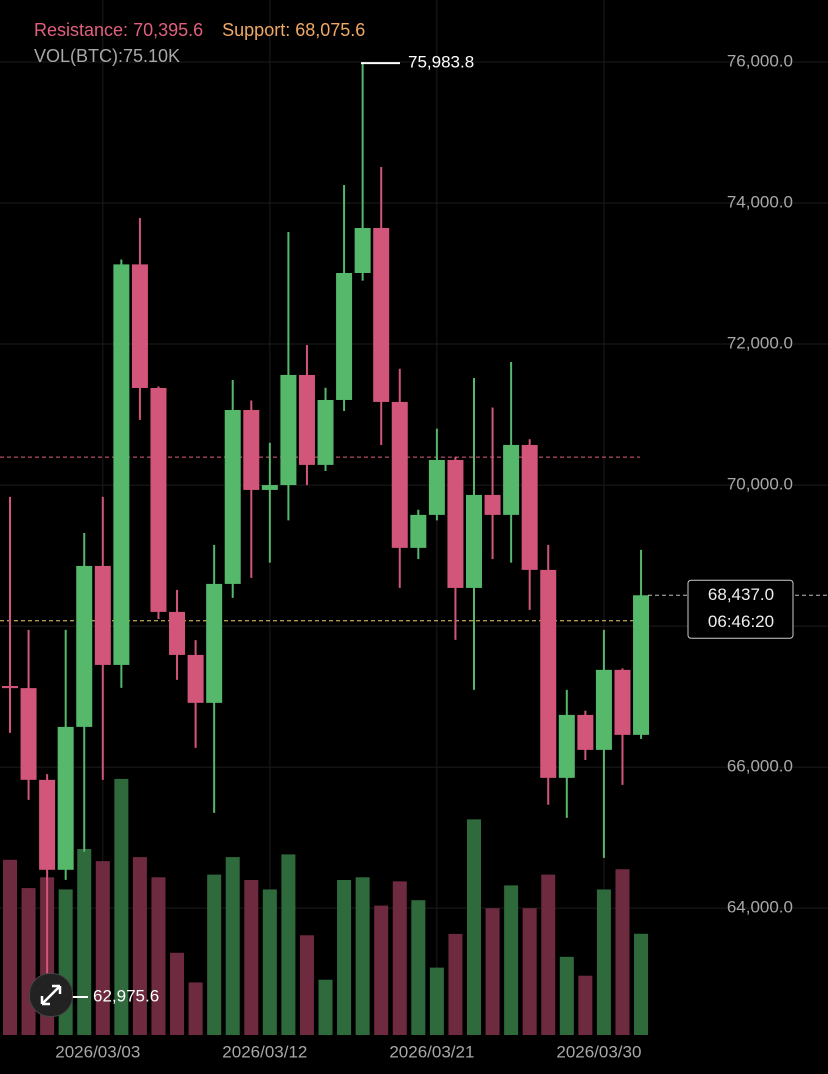 This screenshot has height=1074, width=828. Describe the element at coordinates (760, 61) in the screenshot. I see `y-tick-label: 76,000.0` at that location.